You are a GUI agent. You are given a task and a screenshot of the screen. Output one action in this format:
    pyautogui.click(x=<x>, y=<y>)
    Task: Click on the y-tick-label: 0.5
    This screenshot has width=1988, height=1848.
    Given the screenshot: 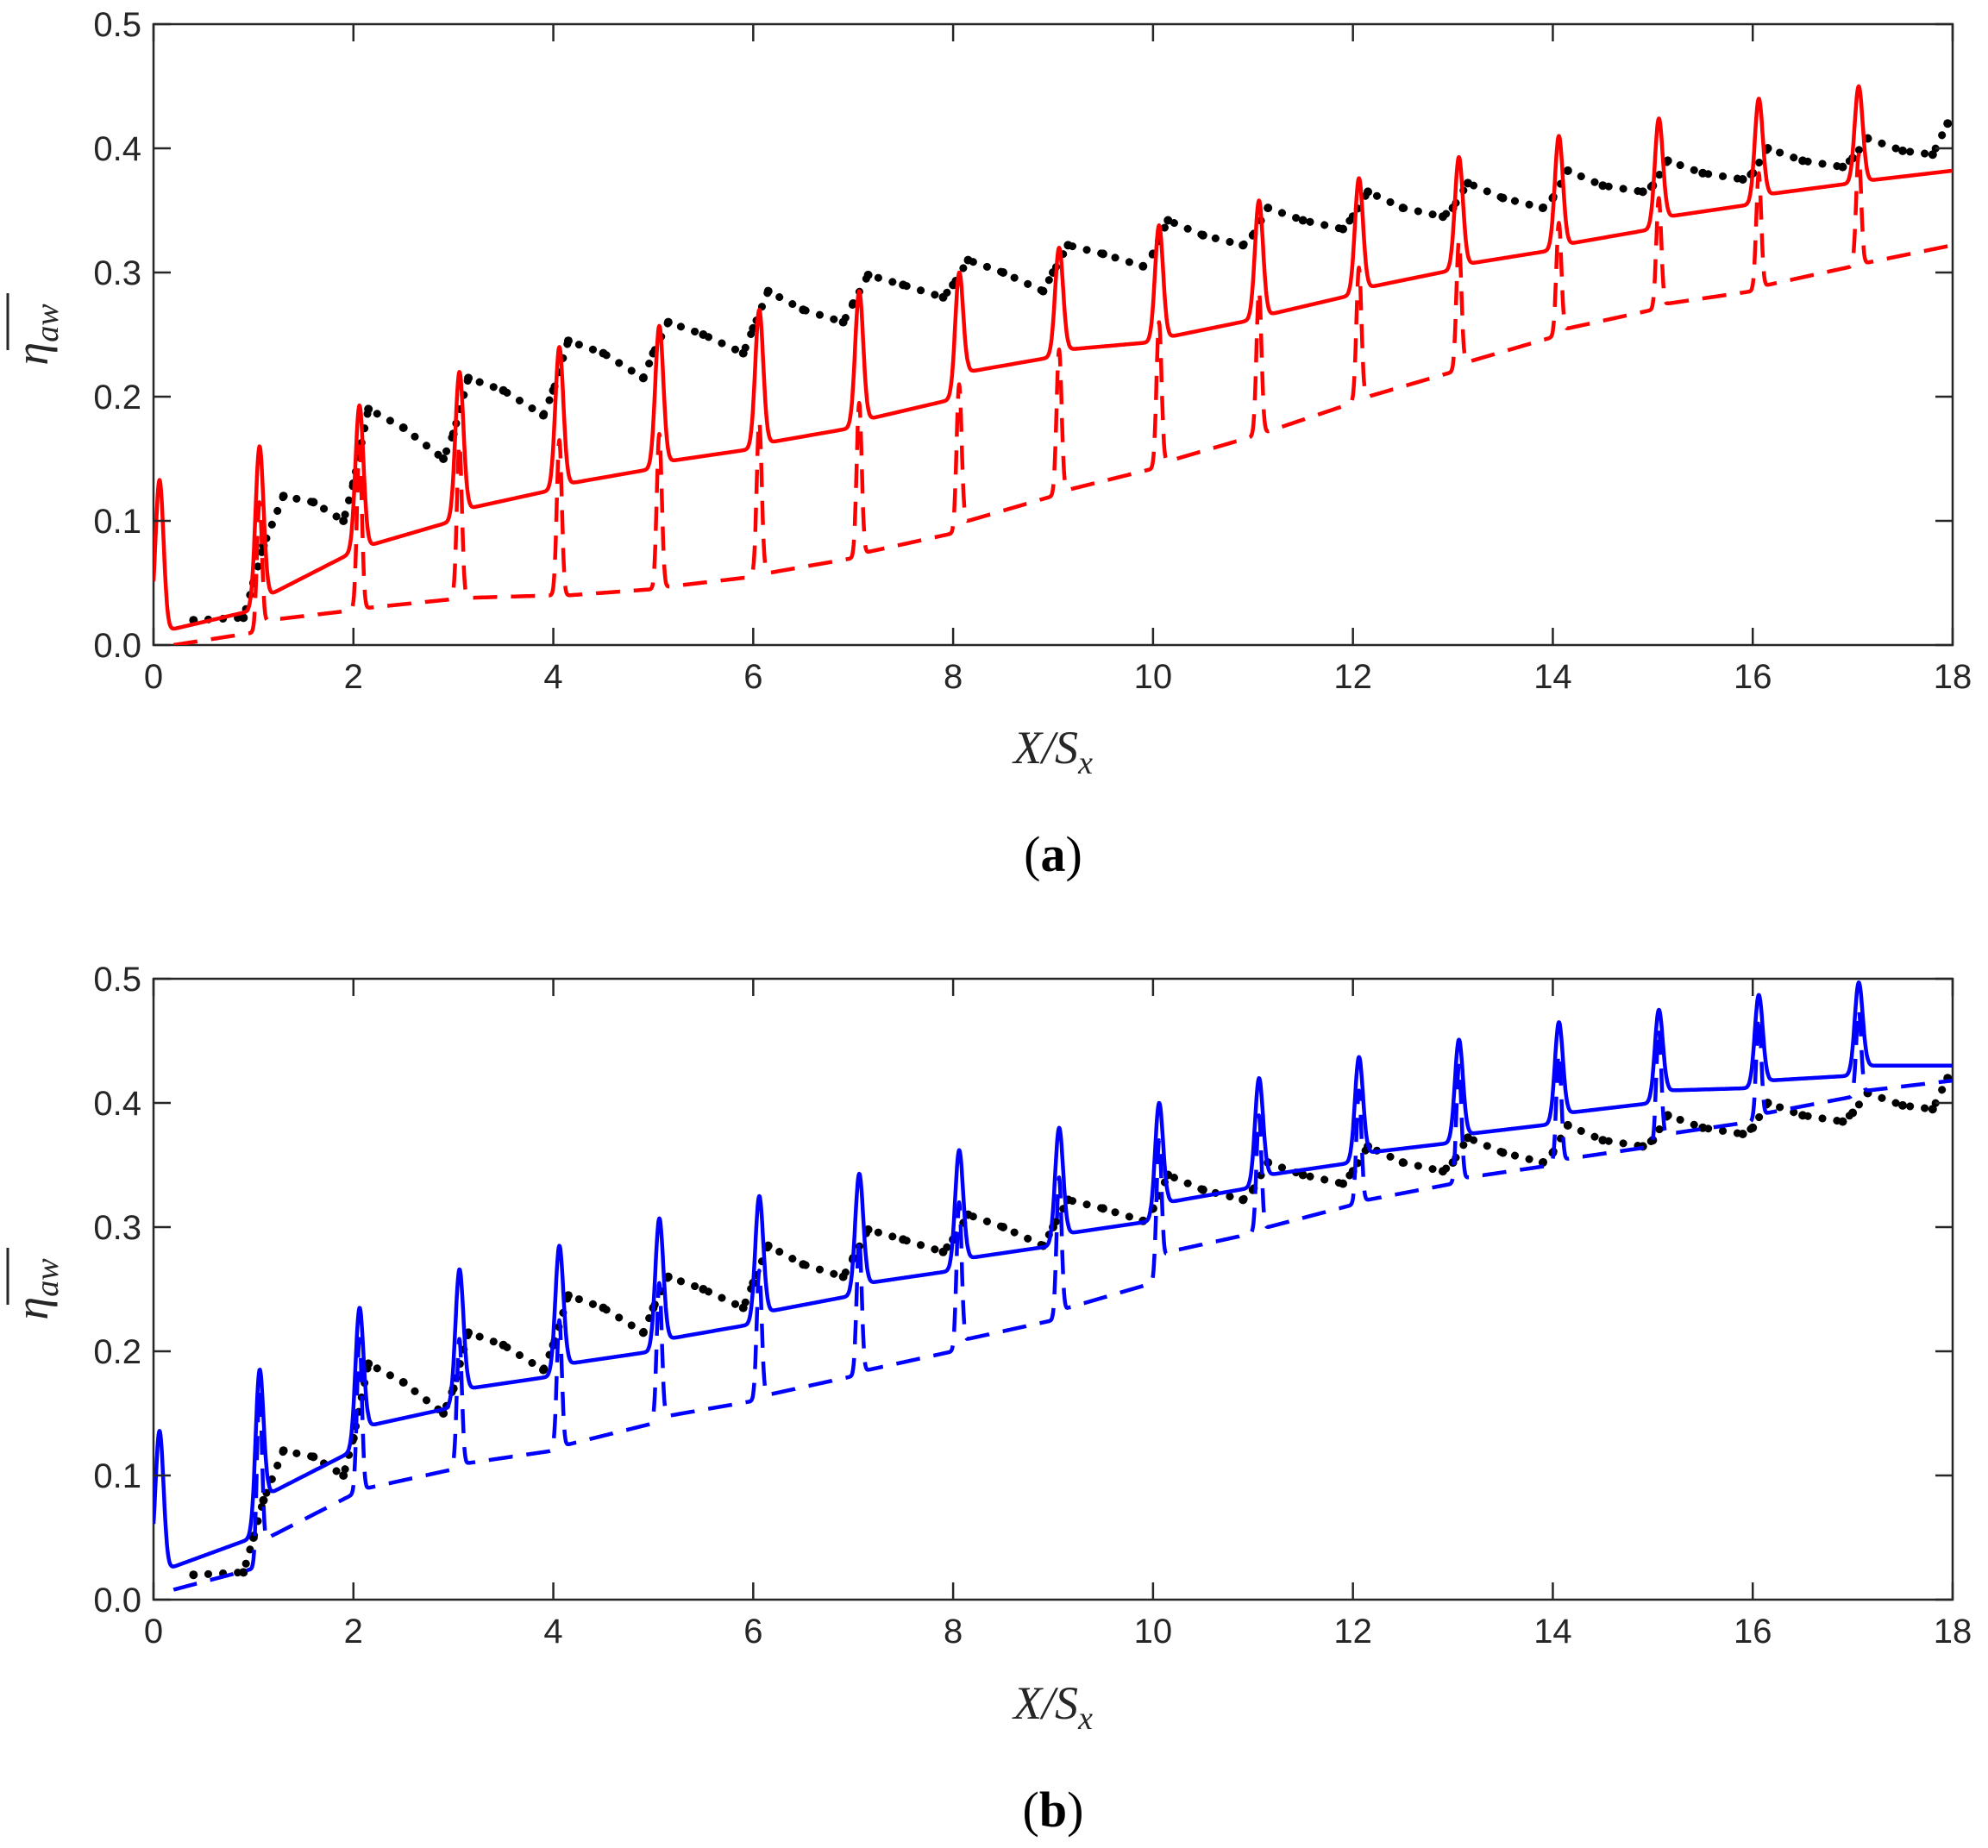 What is the action you would take?
    pyautogui.click(x=117, y=25)
    